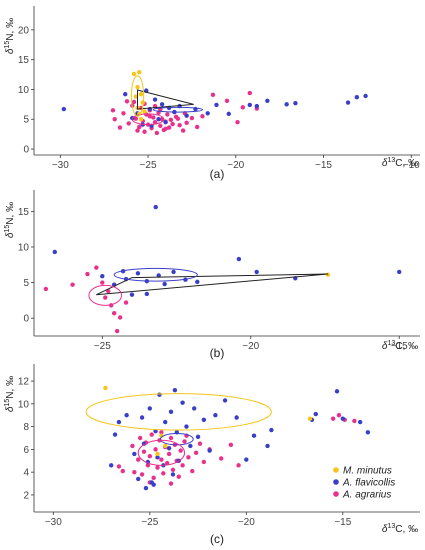  What do you see at coordinates (366, 495) in the screenshot?
I see `legend-label: A. agrarius` at bounding box center [366, 495].